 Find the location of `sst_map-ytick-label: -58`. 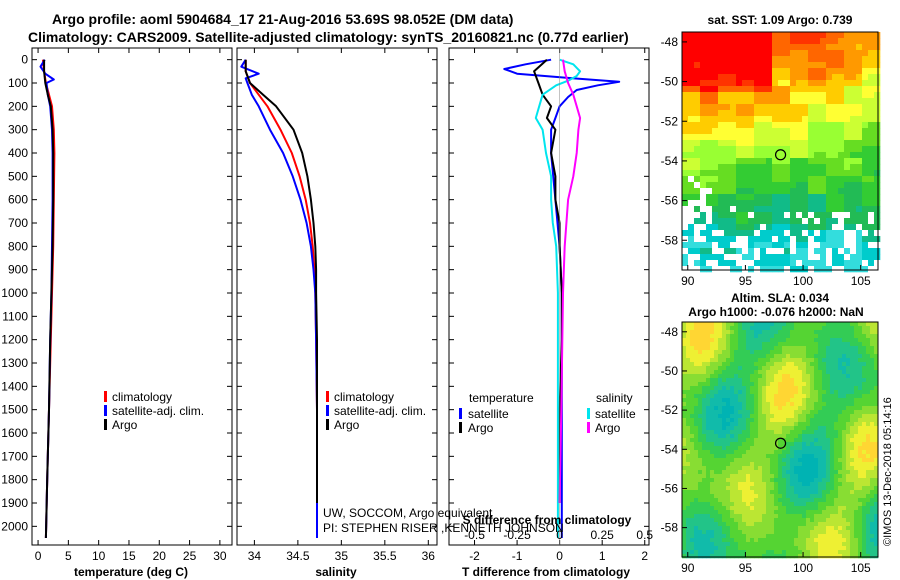

sst_map-ytick-label: -58 is located at coordinates (670, 240).